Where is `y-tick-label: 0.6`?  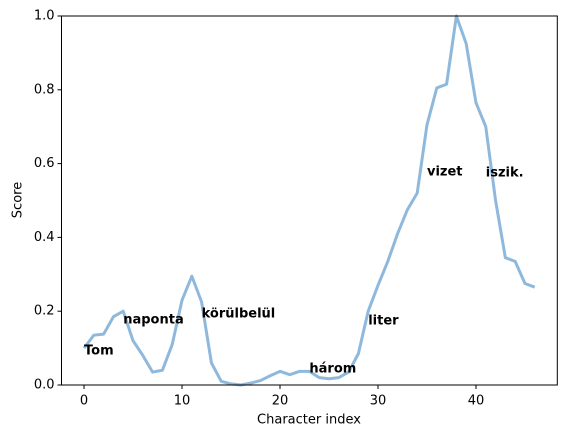
y-tick-label: 0.6 is located at coordinates (44, 163).